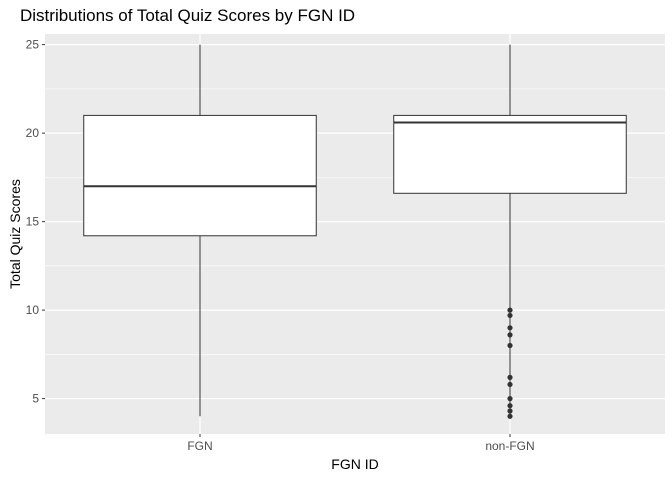 The height and width of the screenshot is (480, 672). Describe the element at coordinates (509, 446) in the screenshot. I see `x-tick-label: non-FGN` at that location.